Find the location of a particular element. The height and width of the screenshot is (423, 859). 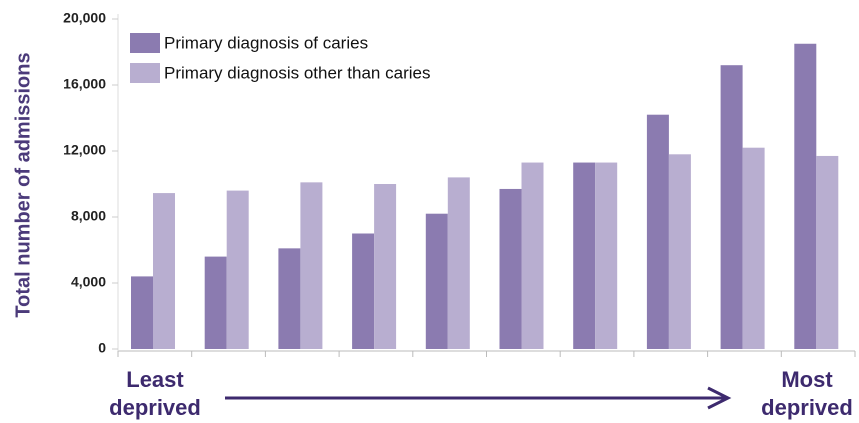

y-tick-label: 4,000 is located at coordinates (88, 282).